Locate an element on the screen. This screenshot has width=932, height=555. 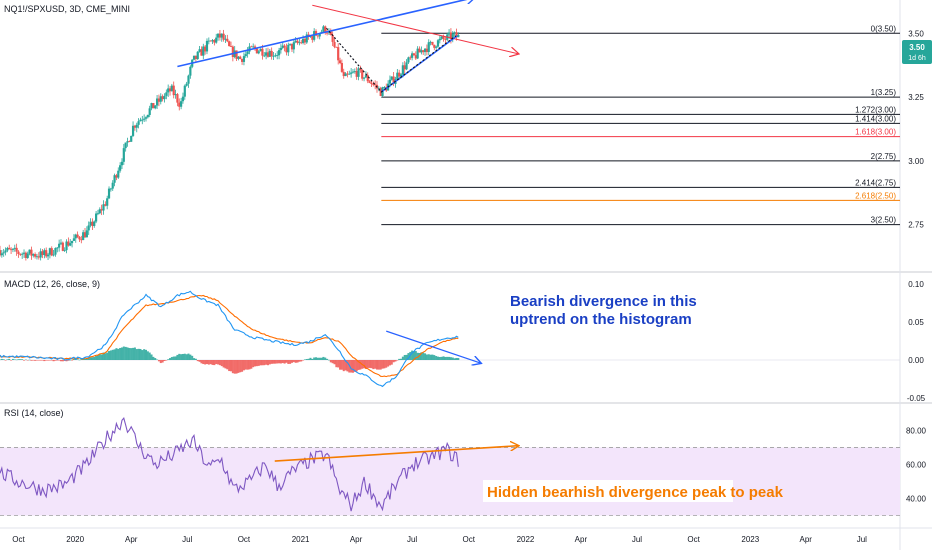
fib-label: 1.618(3.00) is located at coordinates (875, 132).